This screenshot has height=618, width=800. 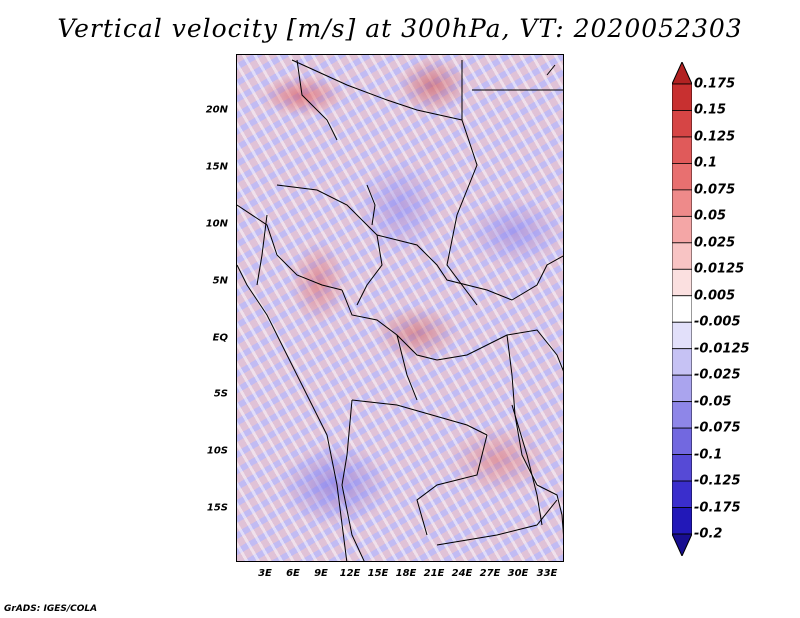 What do you see at coordinates (293, 573) in the screenshot?
I see `lon-label: 6E` at bounding box center [293, 573].